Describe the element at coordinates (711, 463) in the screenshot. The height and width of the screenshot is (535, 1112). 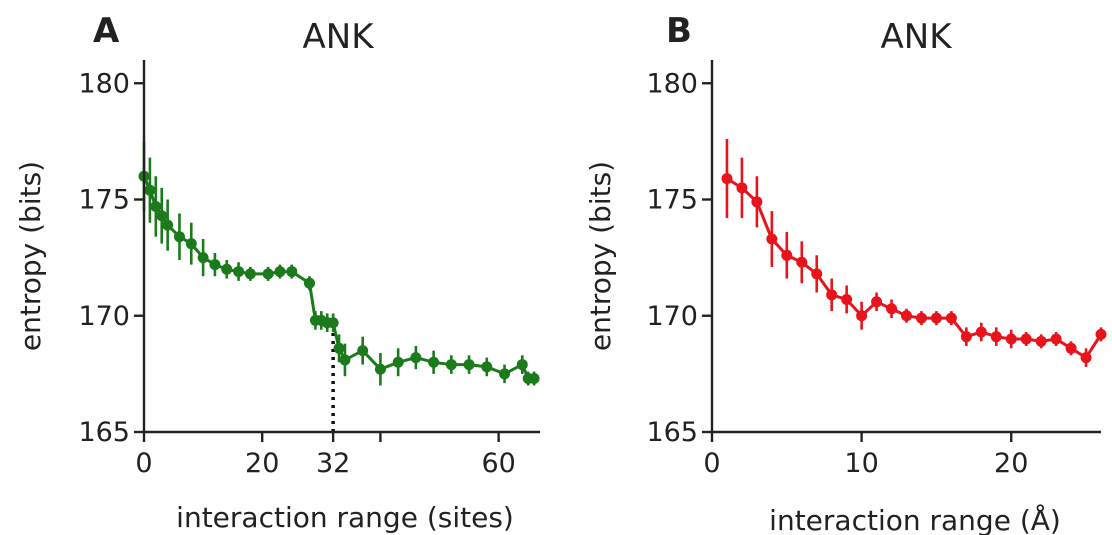
I see `panel-b-xtick-label: 0` at that location.